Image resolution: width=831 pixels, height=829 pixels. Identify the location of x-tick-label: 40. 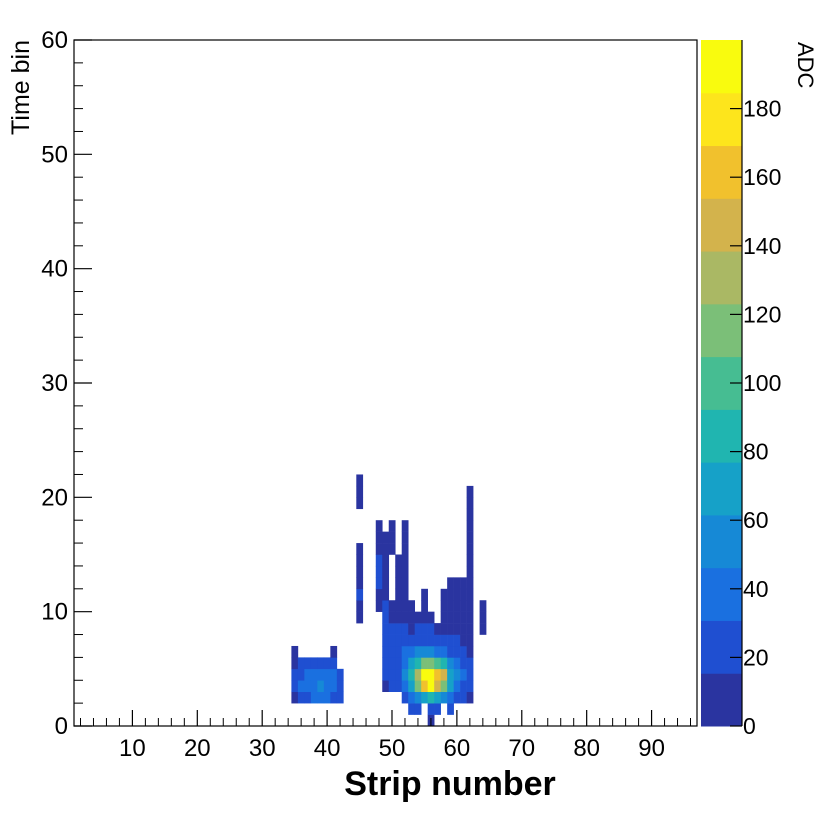
(327, 748).